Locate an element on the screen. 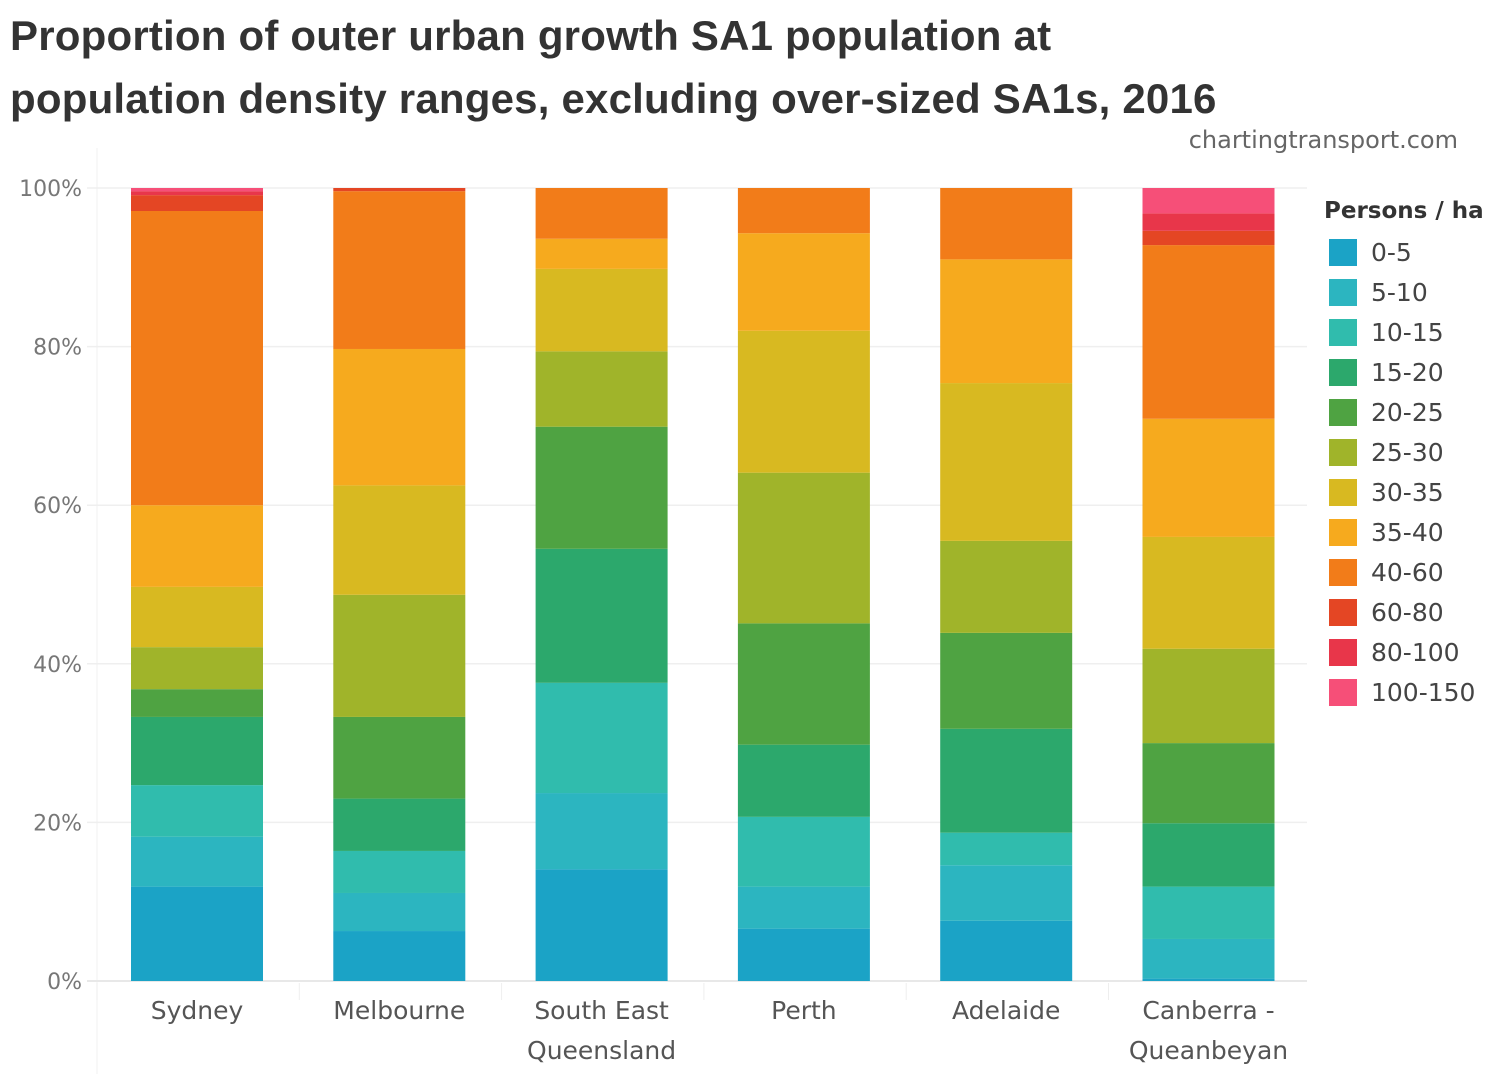 The width and height of the screenshot is (1494, 1074). legend-item: 15-20 is located at coordinates (1404, 372).